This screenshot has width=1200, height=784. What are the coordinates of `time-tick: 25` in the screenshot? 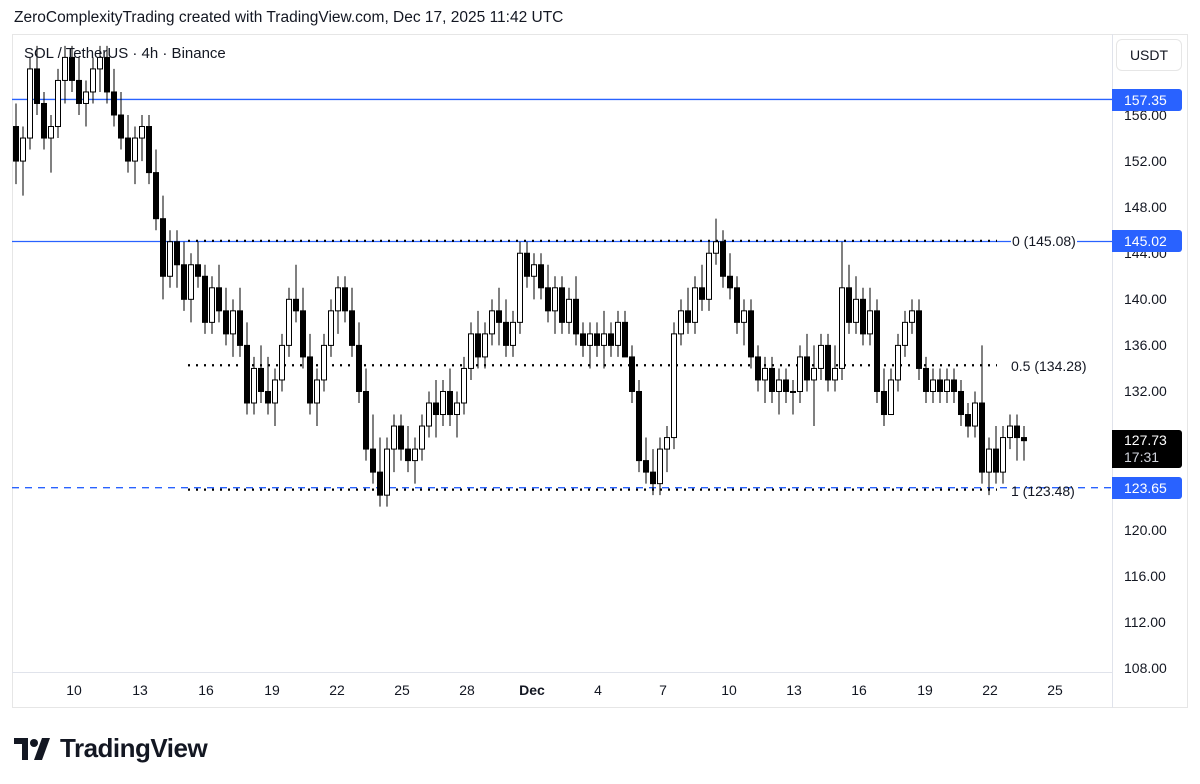 It's located at (402, 690).